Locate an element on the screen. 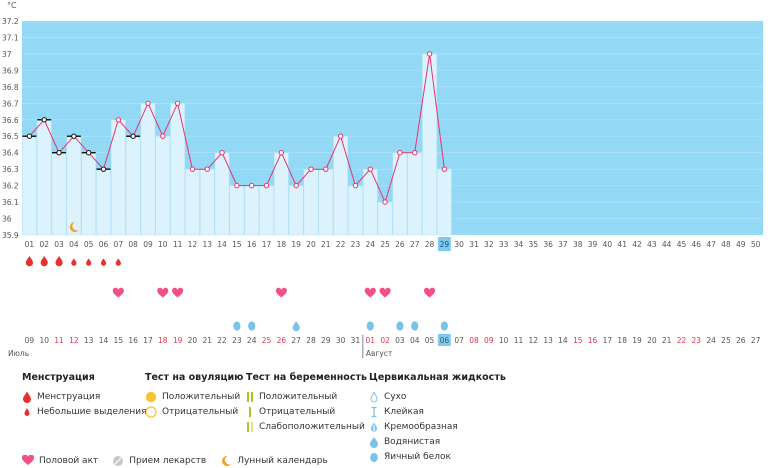 The height and width of the screenshot is (468, 770). legend-ovulation-negative-label: Отрицательный is located at coordinates (200, 411).